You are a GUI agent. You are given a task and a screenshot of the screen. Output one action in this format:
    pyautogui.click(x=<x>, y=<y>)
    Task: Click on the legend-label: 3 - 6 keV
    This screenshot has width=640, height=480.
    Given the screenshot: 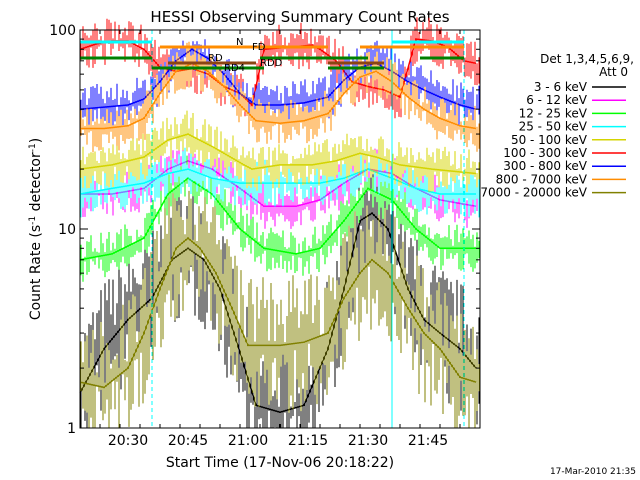 What is the action you would take?
    pyautogui.click(x=561, y=87)
    